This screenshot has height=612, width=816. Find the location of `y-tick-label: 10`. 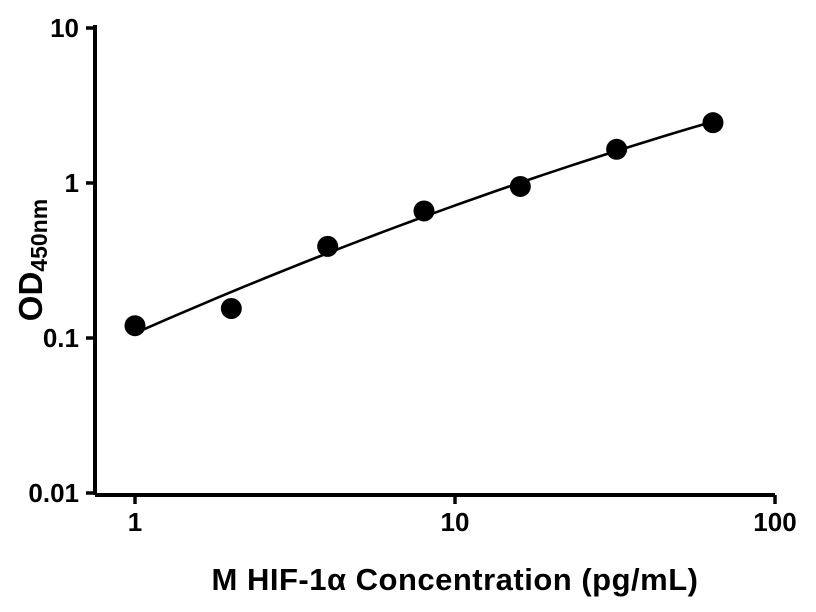

y-tick-label: 10 is located at coordinates (64, 28).